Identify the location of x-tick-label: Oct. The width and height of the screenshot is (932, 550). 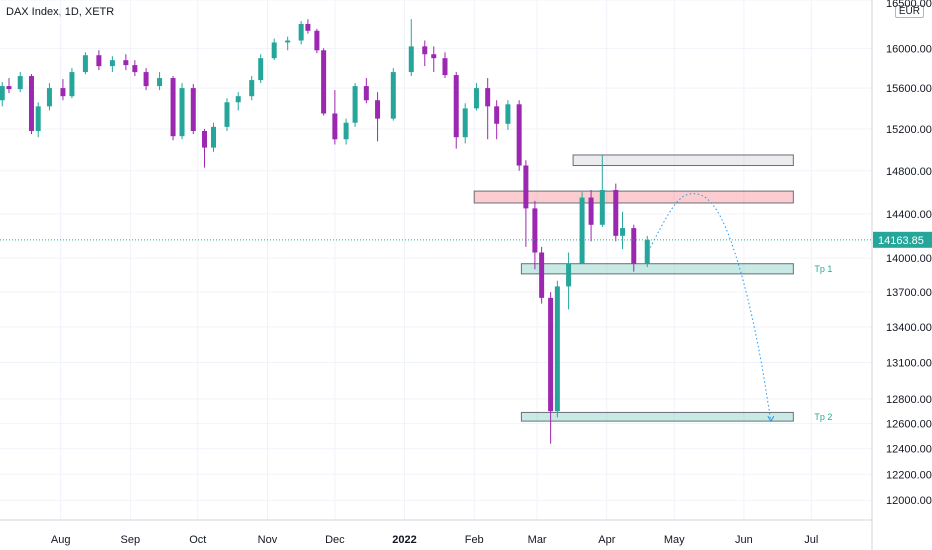
(197, 540).